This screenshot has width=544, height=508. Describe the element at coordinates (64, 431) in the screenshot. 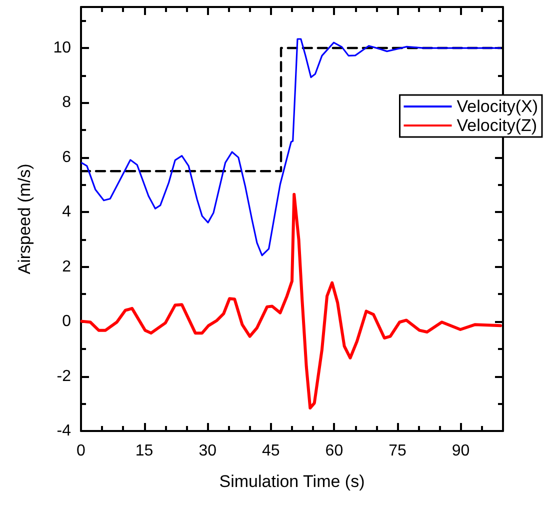

I see `y-tick-label: -4` at that location.